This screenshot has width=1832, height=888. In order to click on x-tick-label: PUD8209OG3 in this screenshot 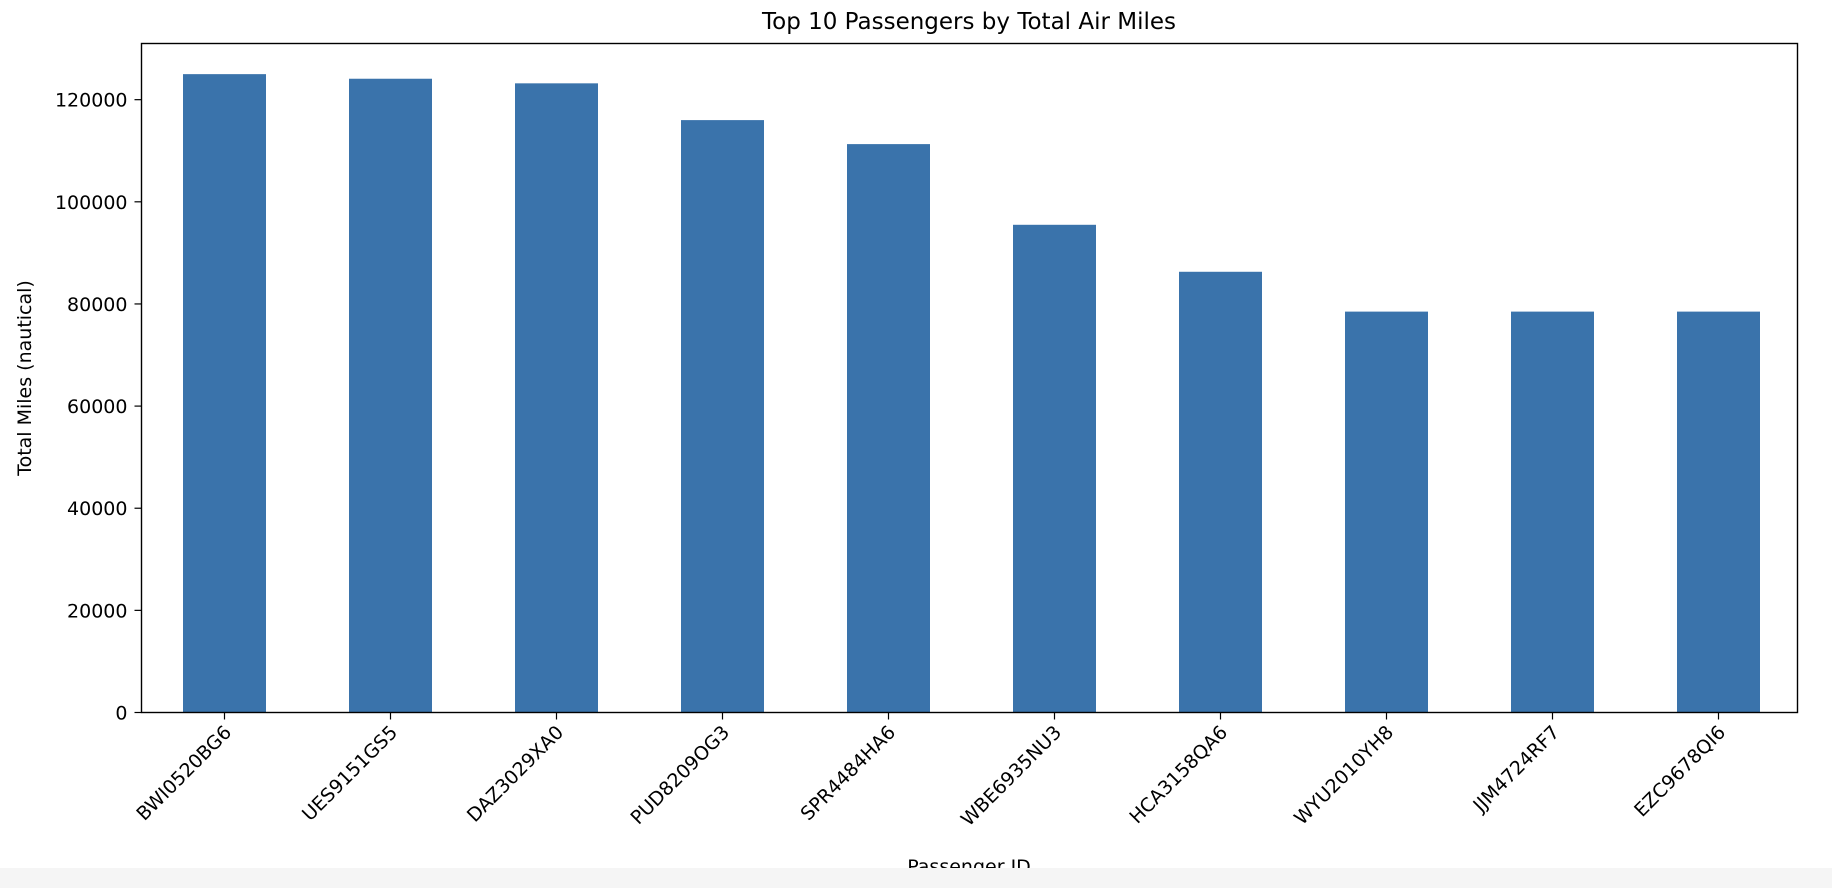, I will do `click(680, 775)`.